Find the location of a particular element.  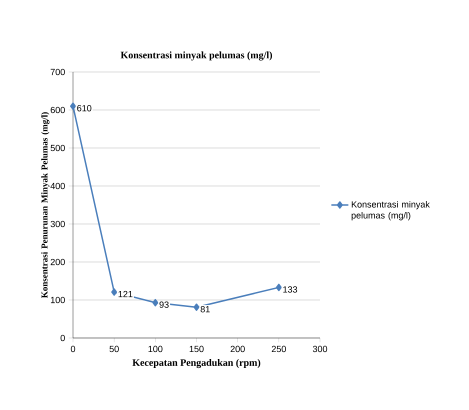

x-tick-label: 250 is located at coordinates (279, 349).